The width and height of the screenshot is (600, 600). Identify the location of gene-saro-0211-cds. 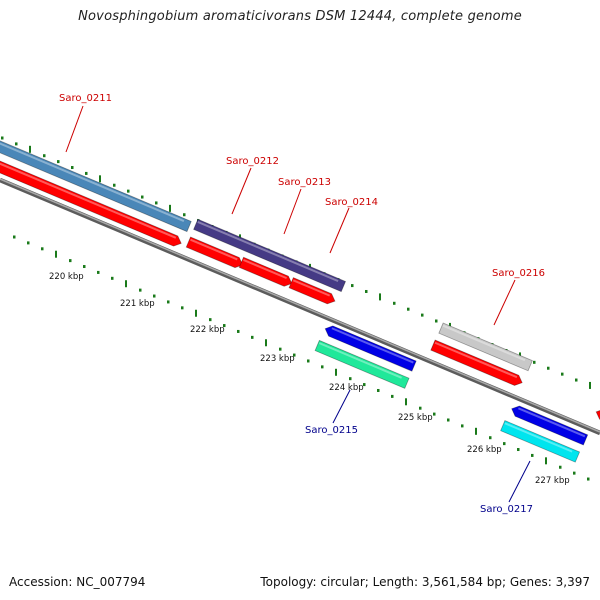
(91, 204).